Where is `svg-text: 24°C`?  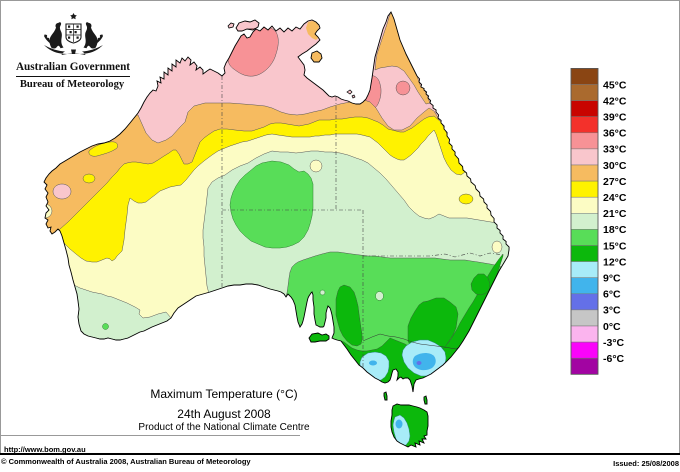 svg-text: 24°C is located at coordinates (615, 198).